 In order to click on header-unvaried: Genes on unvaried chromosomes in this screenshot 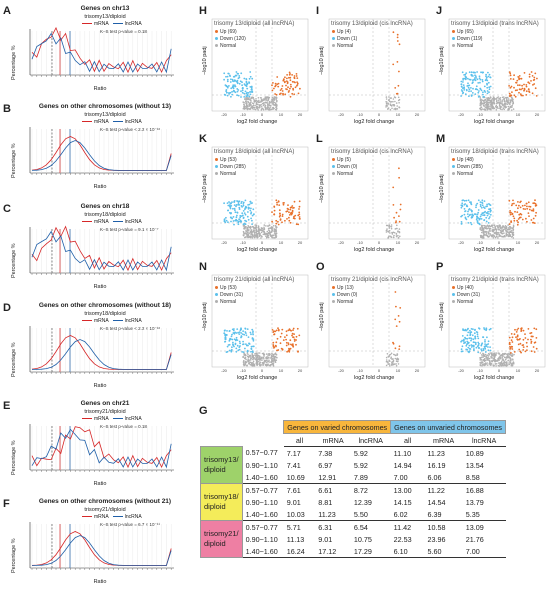, I will do `click(448, 427)`.